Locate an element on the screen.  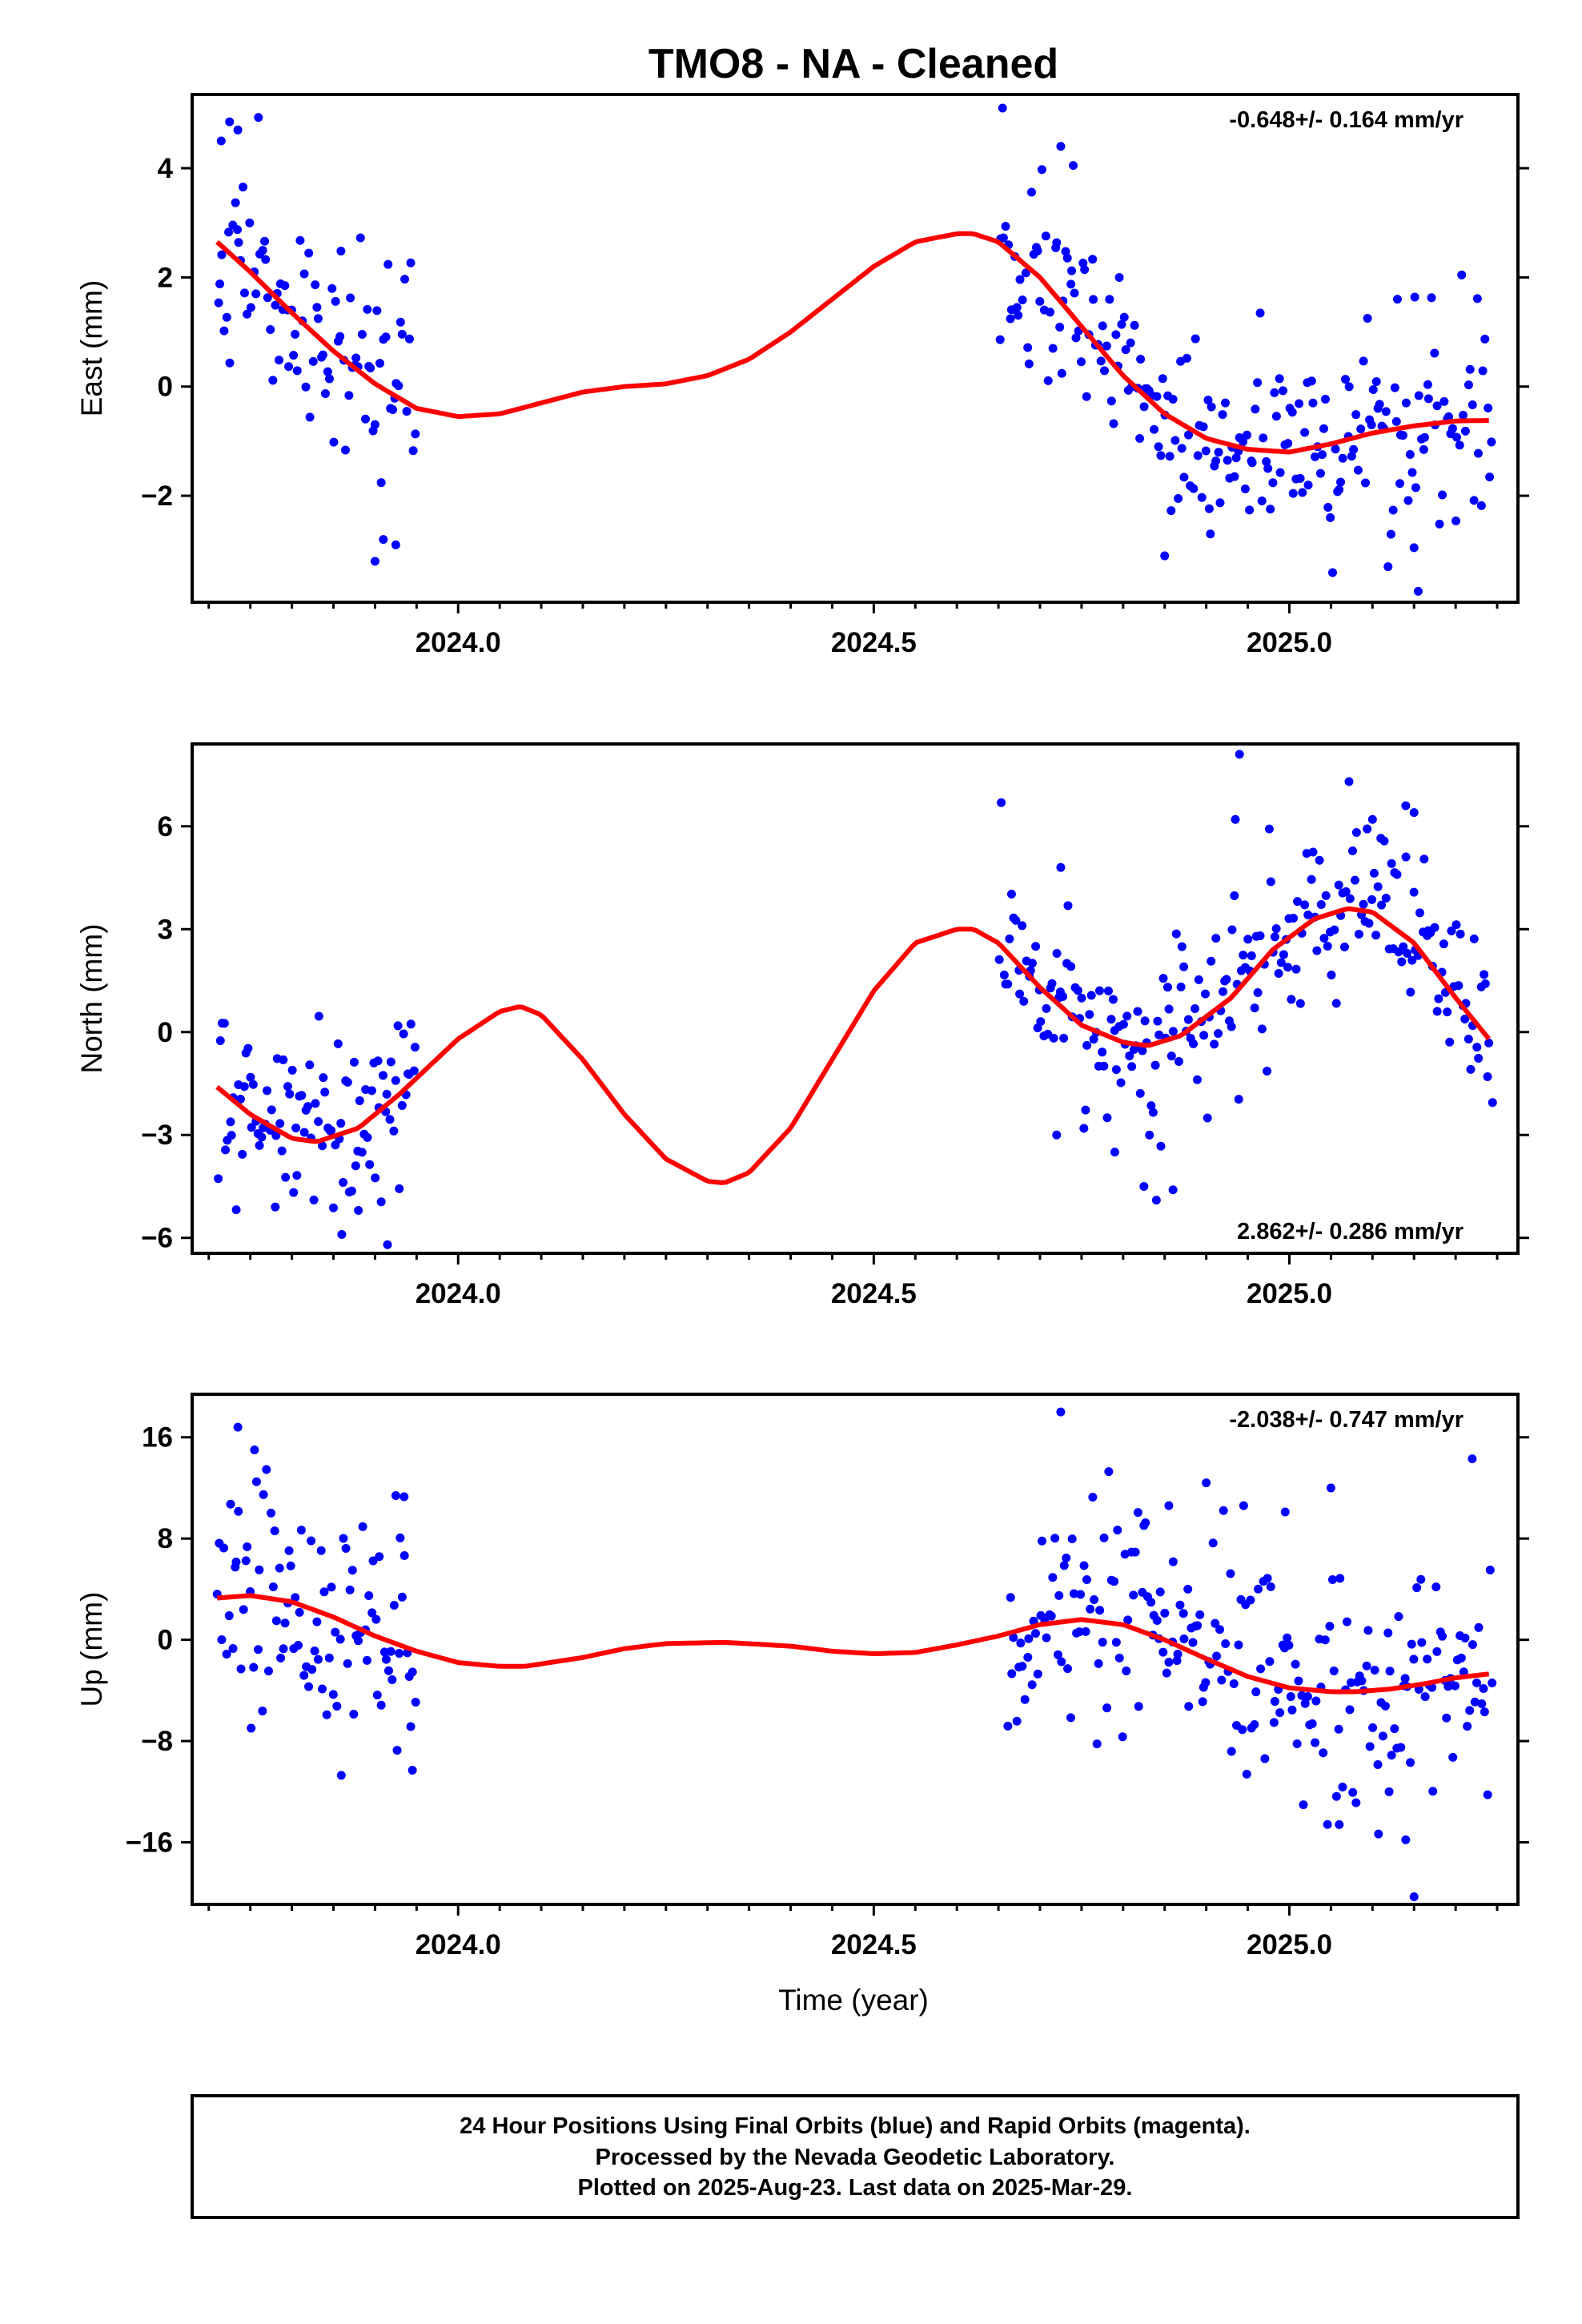
east-y-tick-label: 0 is located at coordinates (165, 387).